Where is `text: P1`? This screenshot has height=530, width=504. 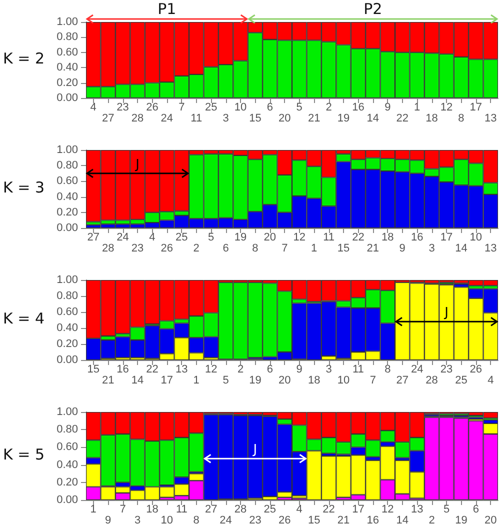 text: P1 is located at coordinates (167, 9).